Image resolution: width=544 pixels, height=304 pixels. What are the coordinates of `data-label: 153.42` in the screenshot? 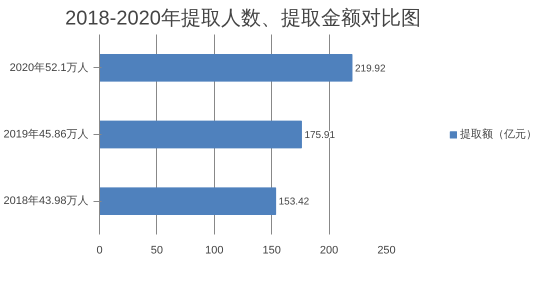 It's located at (294, 202).